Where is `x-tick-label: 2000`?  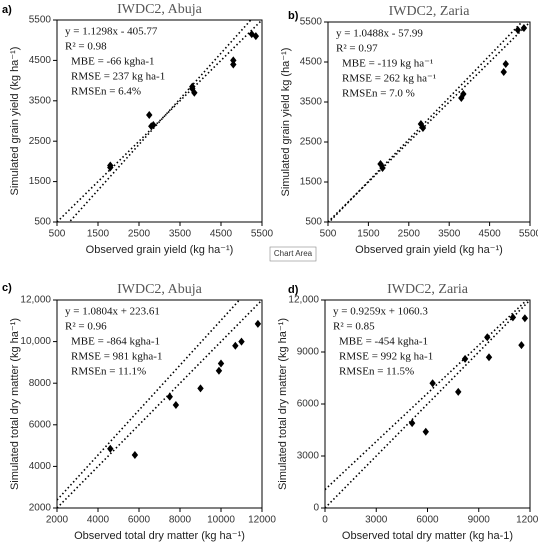
x-tick-label: 2000 is located at coordinates (57, 520).